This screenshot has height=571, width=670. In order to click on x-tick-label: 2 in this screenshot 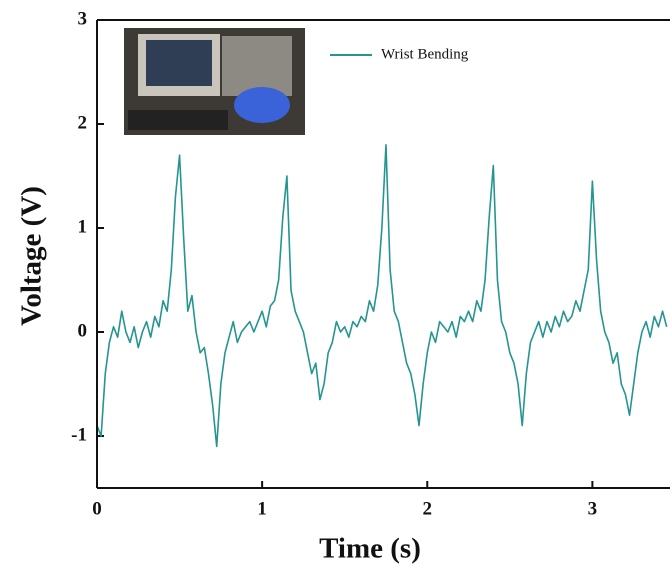, I will do `click(428, 508)`.